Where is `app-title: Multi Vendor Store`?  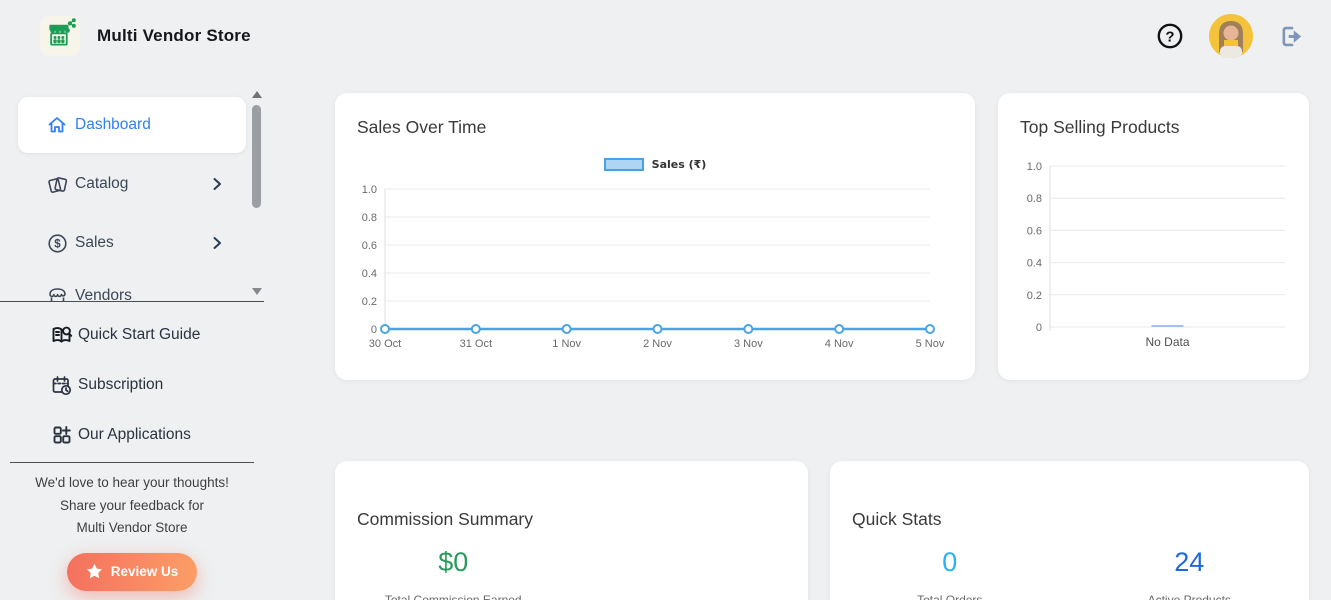 app-title: Multi Vendor Store is located at coordinates (174, 35).